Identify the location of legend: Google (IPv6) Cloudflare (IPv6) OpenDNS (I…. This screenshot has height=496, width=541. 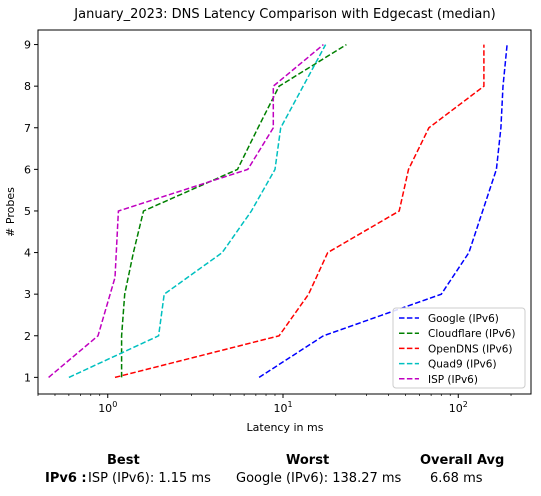
(459, 348).